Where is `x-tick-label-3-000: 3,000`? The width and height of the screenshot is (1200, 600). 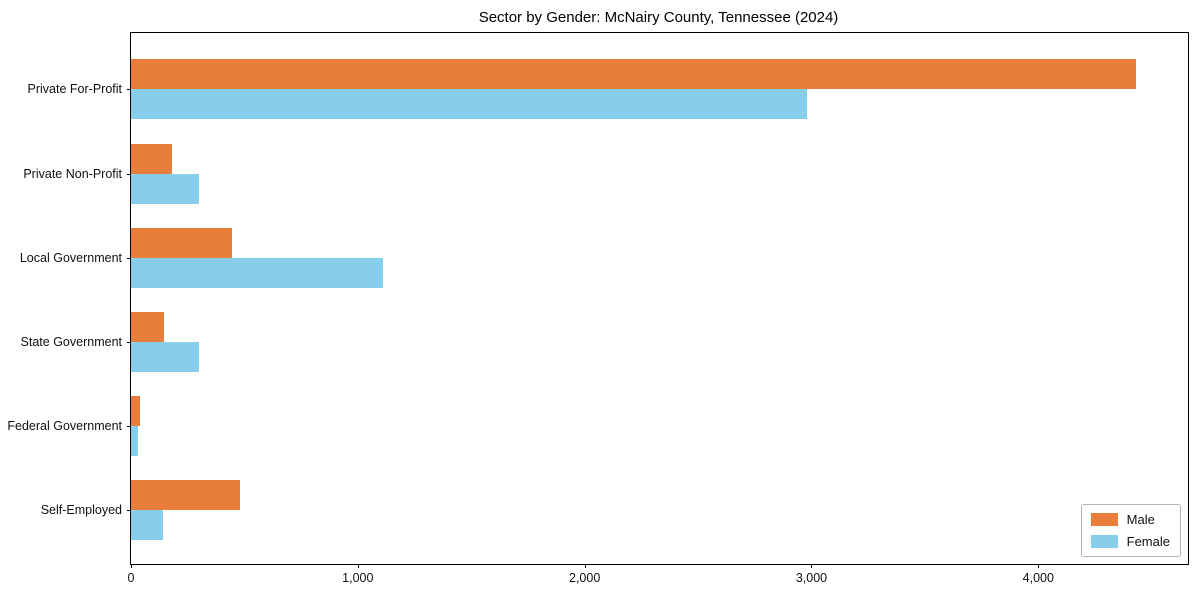 x-tick-label-3-000: 3,000 is located at coordinates (811, 578).